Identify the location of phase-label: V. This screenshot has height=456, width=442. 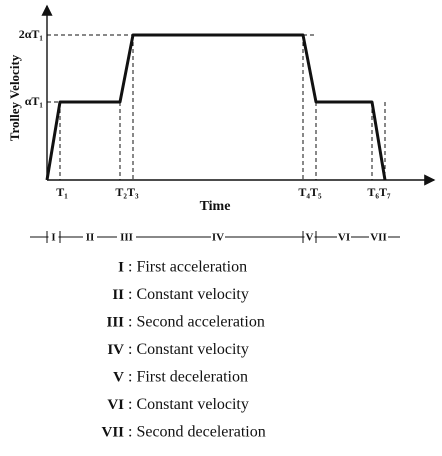
(310, 238).